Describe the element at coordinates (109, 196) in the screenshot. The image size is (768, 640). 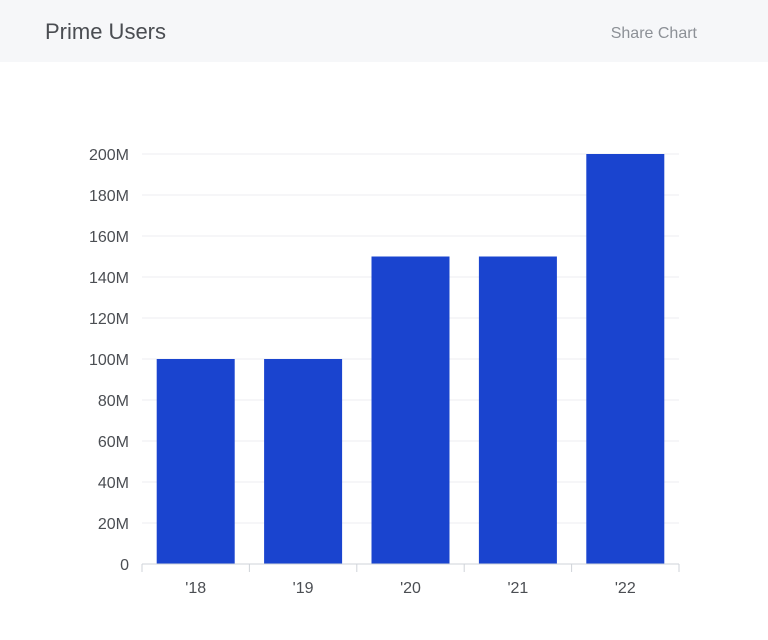
I see `y-tick-label: 180M` at that location.